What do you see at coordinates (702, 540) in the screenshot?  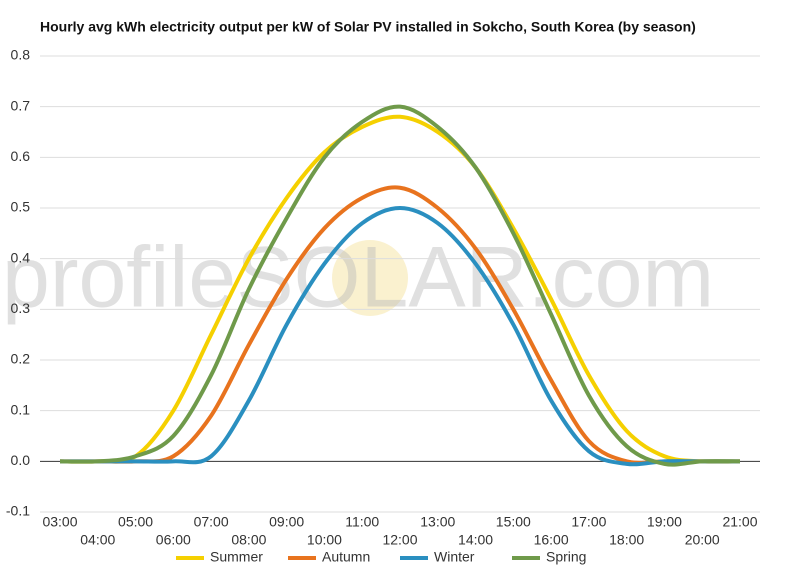 I see `x-tick-label: 20:00` at bounding box center [702, 540].